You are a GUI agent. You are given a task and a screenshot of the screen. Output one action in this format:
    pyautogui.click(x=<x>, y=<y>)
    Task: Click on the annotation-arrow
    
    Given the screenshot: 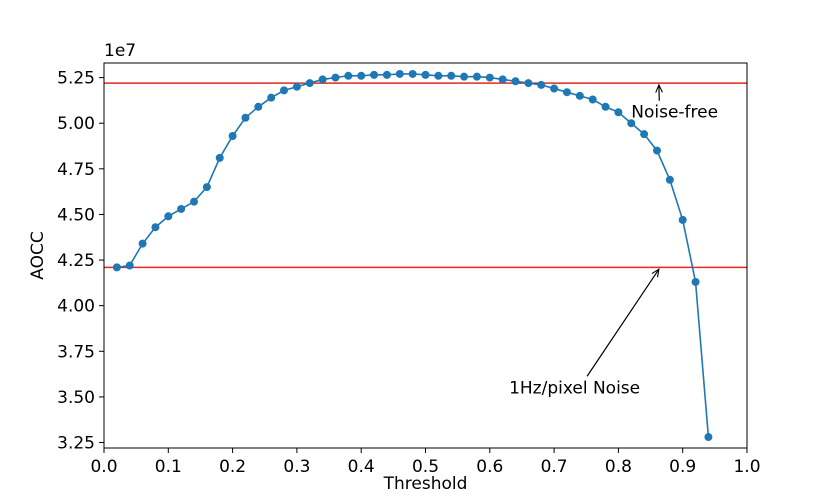 What is the action you would take?
    pyautogui.click(x=622, y=323)
    